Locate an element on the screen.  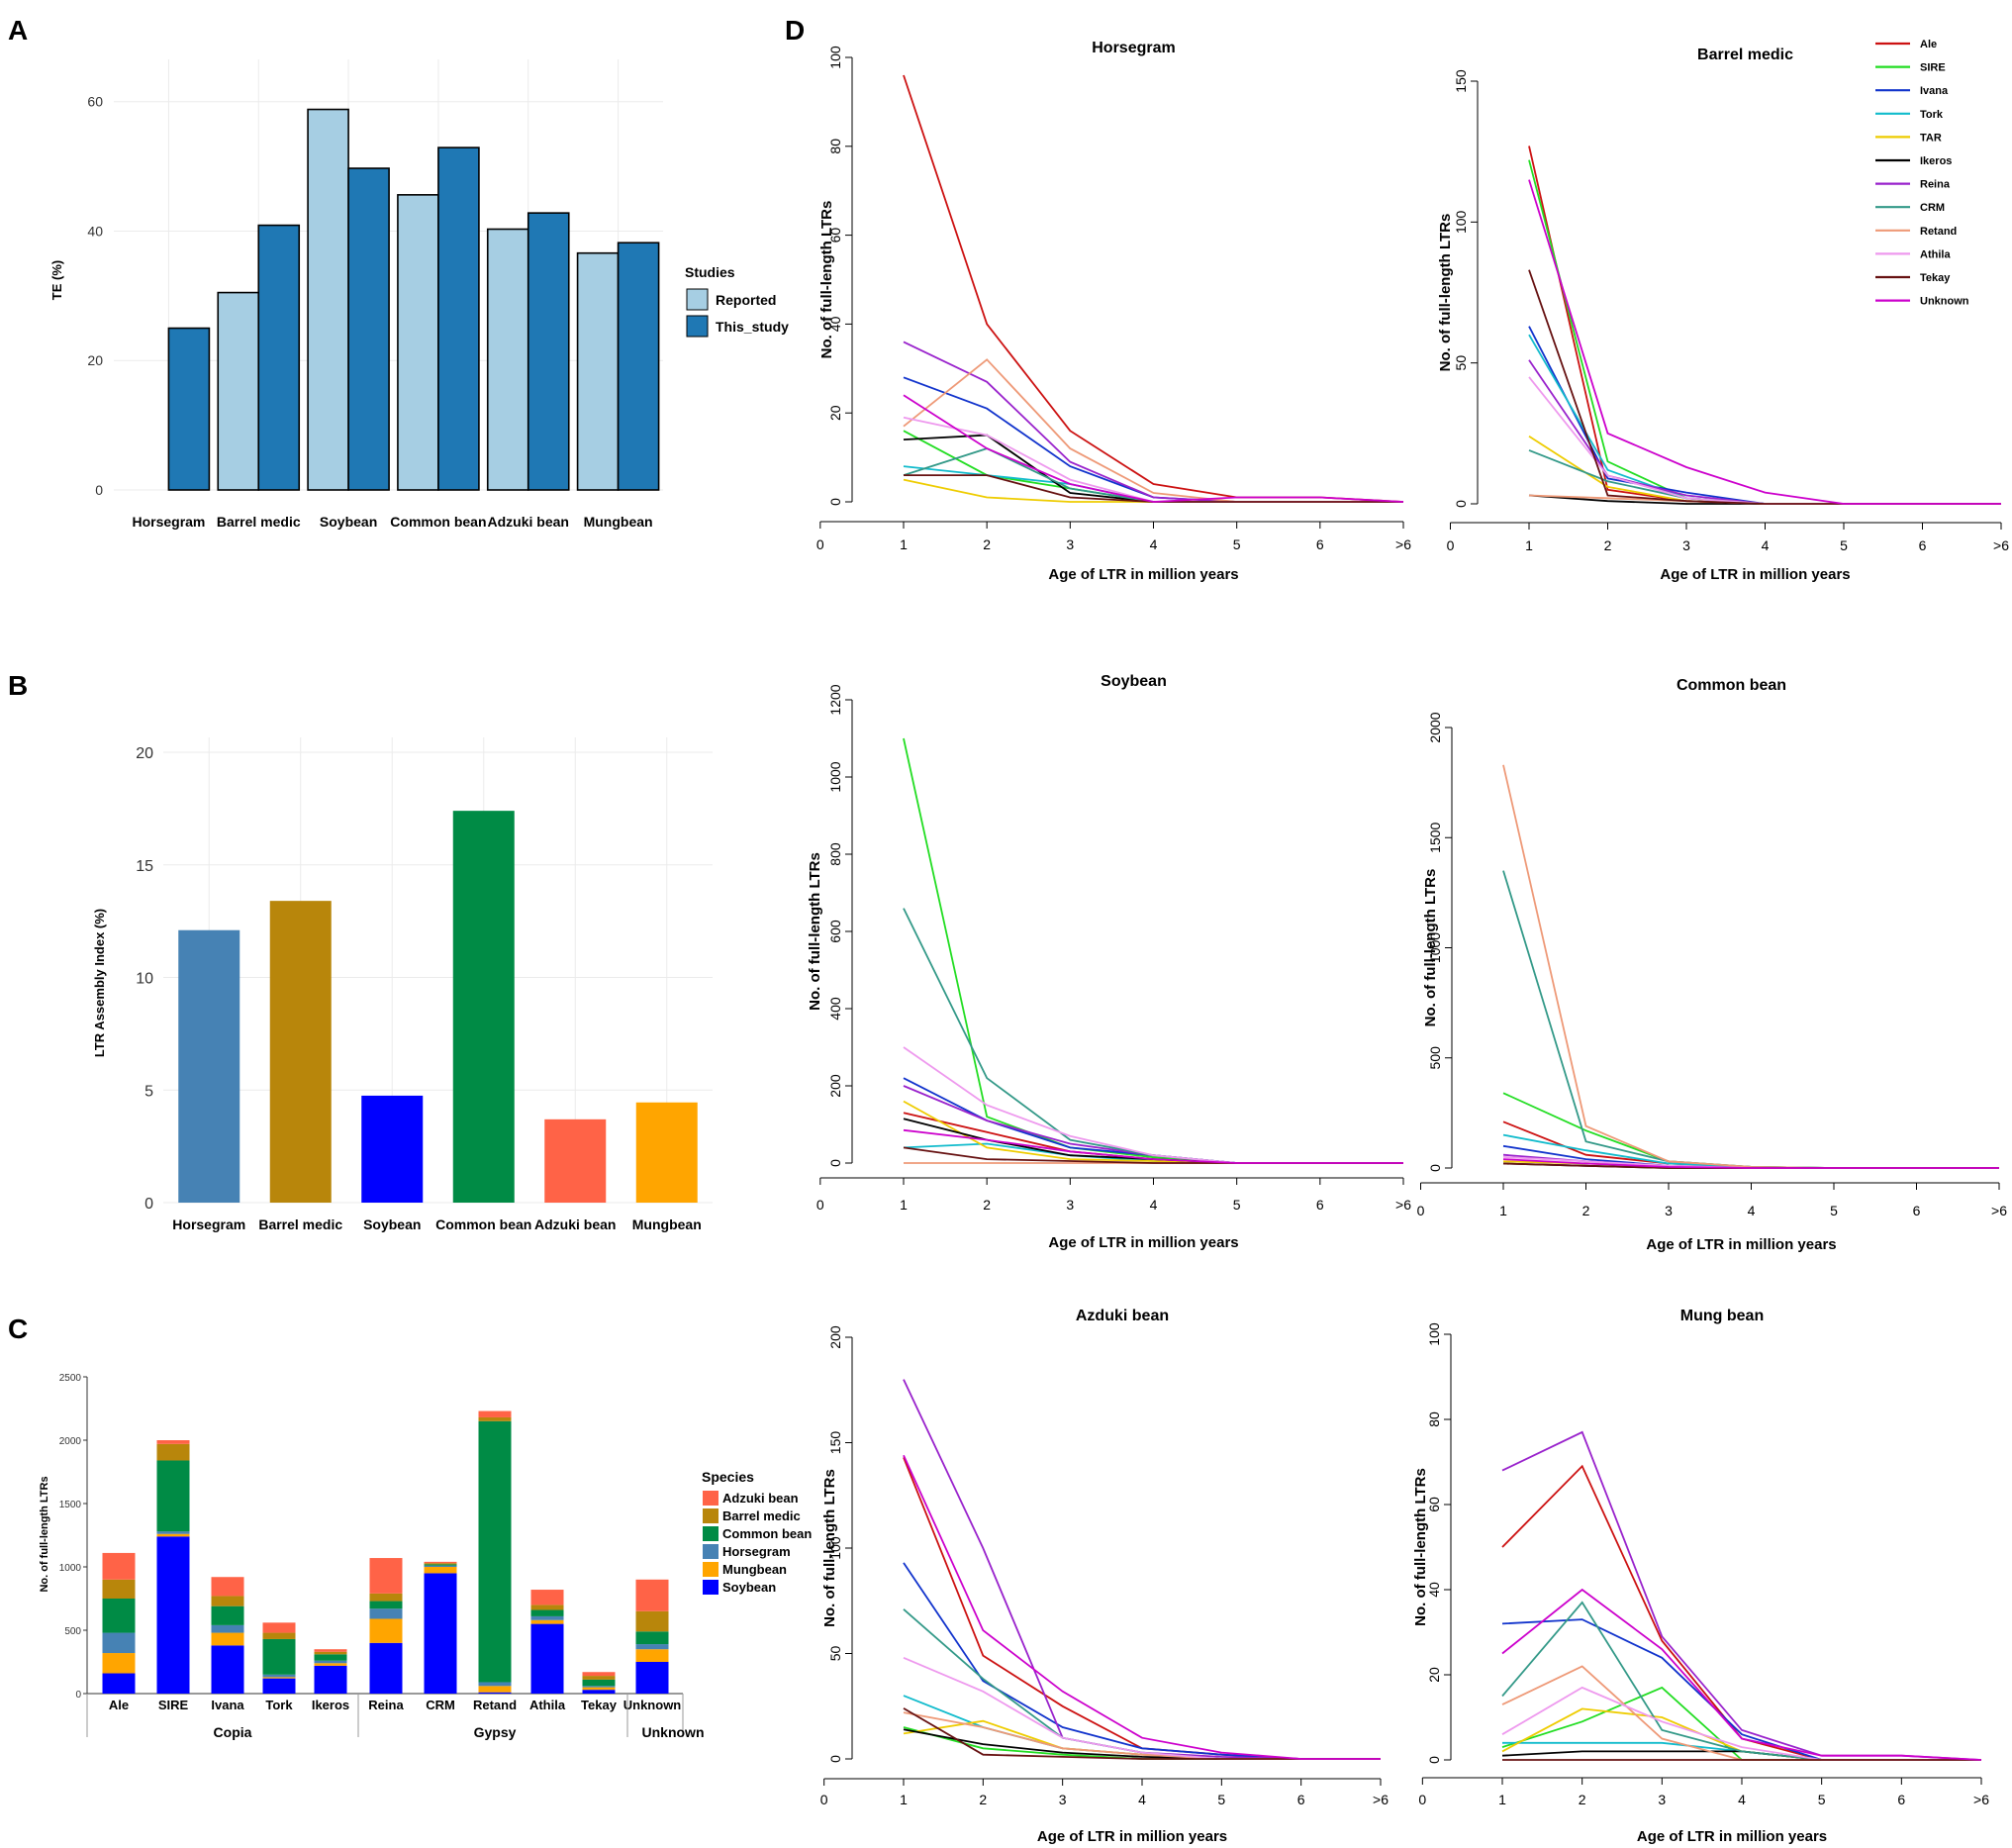
x-tick-label: SIRE is located at coordinates (173, 1705).